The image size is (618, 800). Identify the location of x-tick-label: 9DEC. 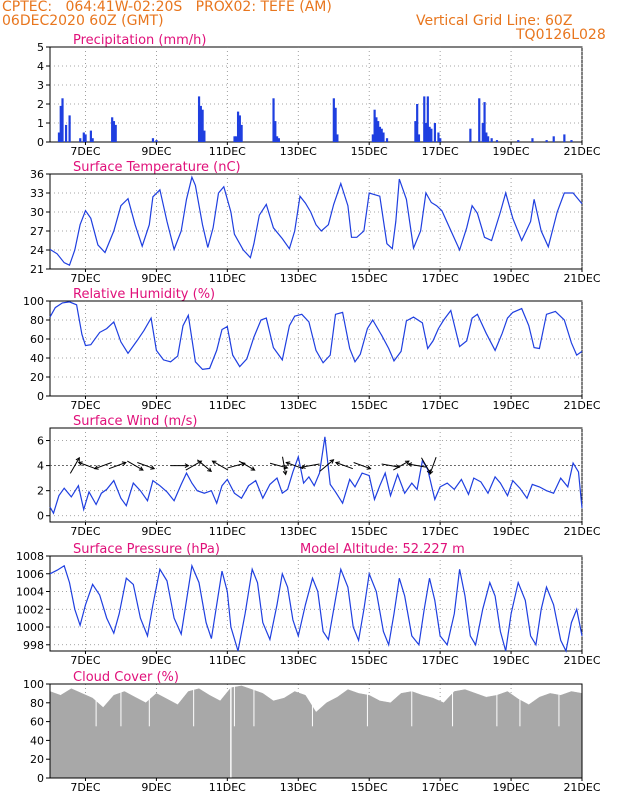
(156, 787).